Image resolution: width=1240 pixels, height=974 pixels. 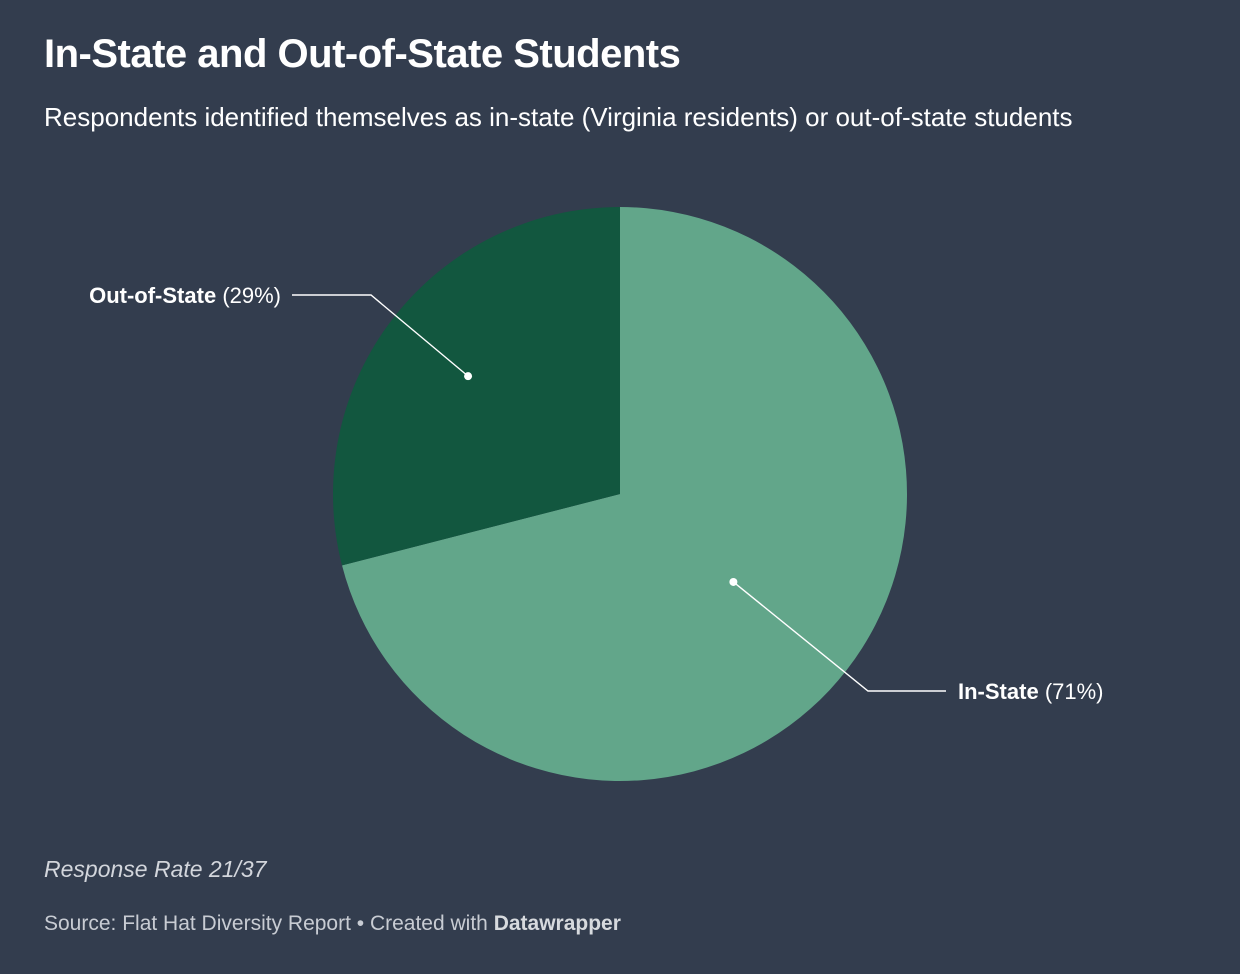 I want to click on slice-label-name: In-State, so click(x=998, y=691).